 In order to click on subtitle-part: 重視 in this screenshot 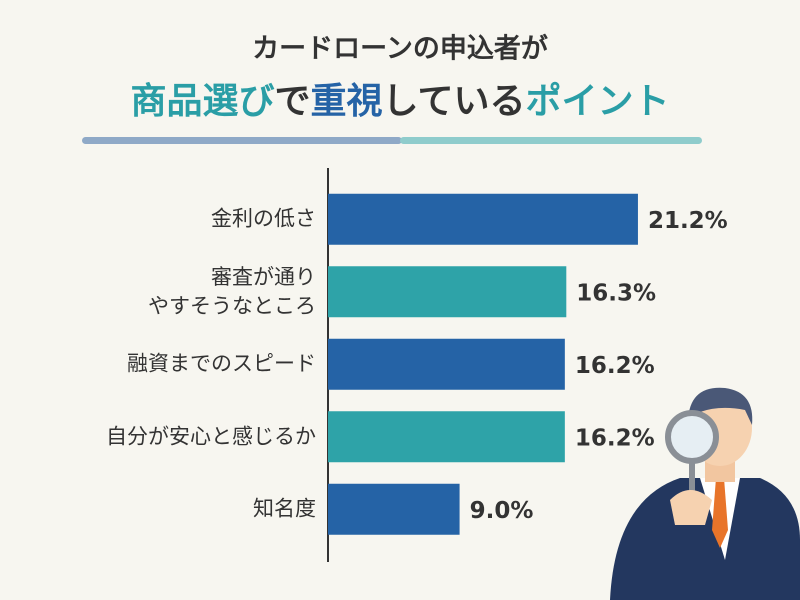, I will do `click(347, 101)`.